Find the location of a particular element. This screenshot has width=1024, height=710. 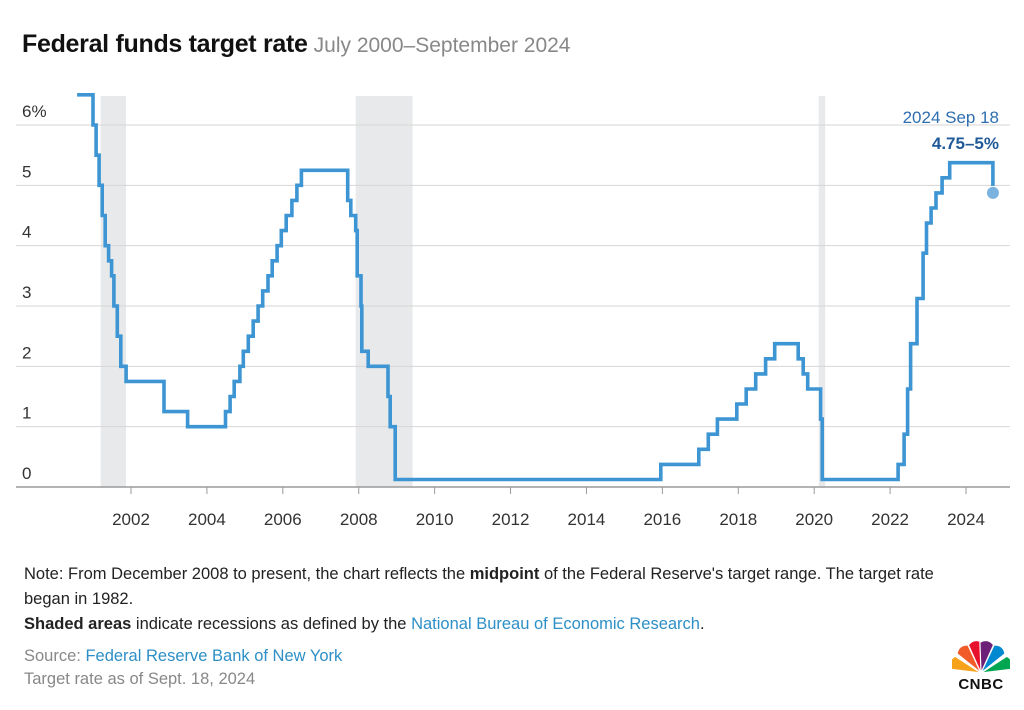

peacock-icon is located at coordinates (981, 656).